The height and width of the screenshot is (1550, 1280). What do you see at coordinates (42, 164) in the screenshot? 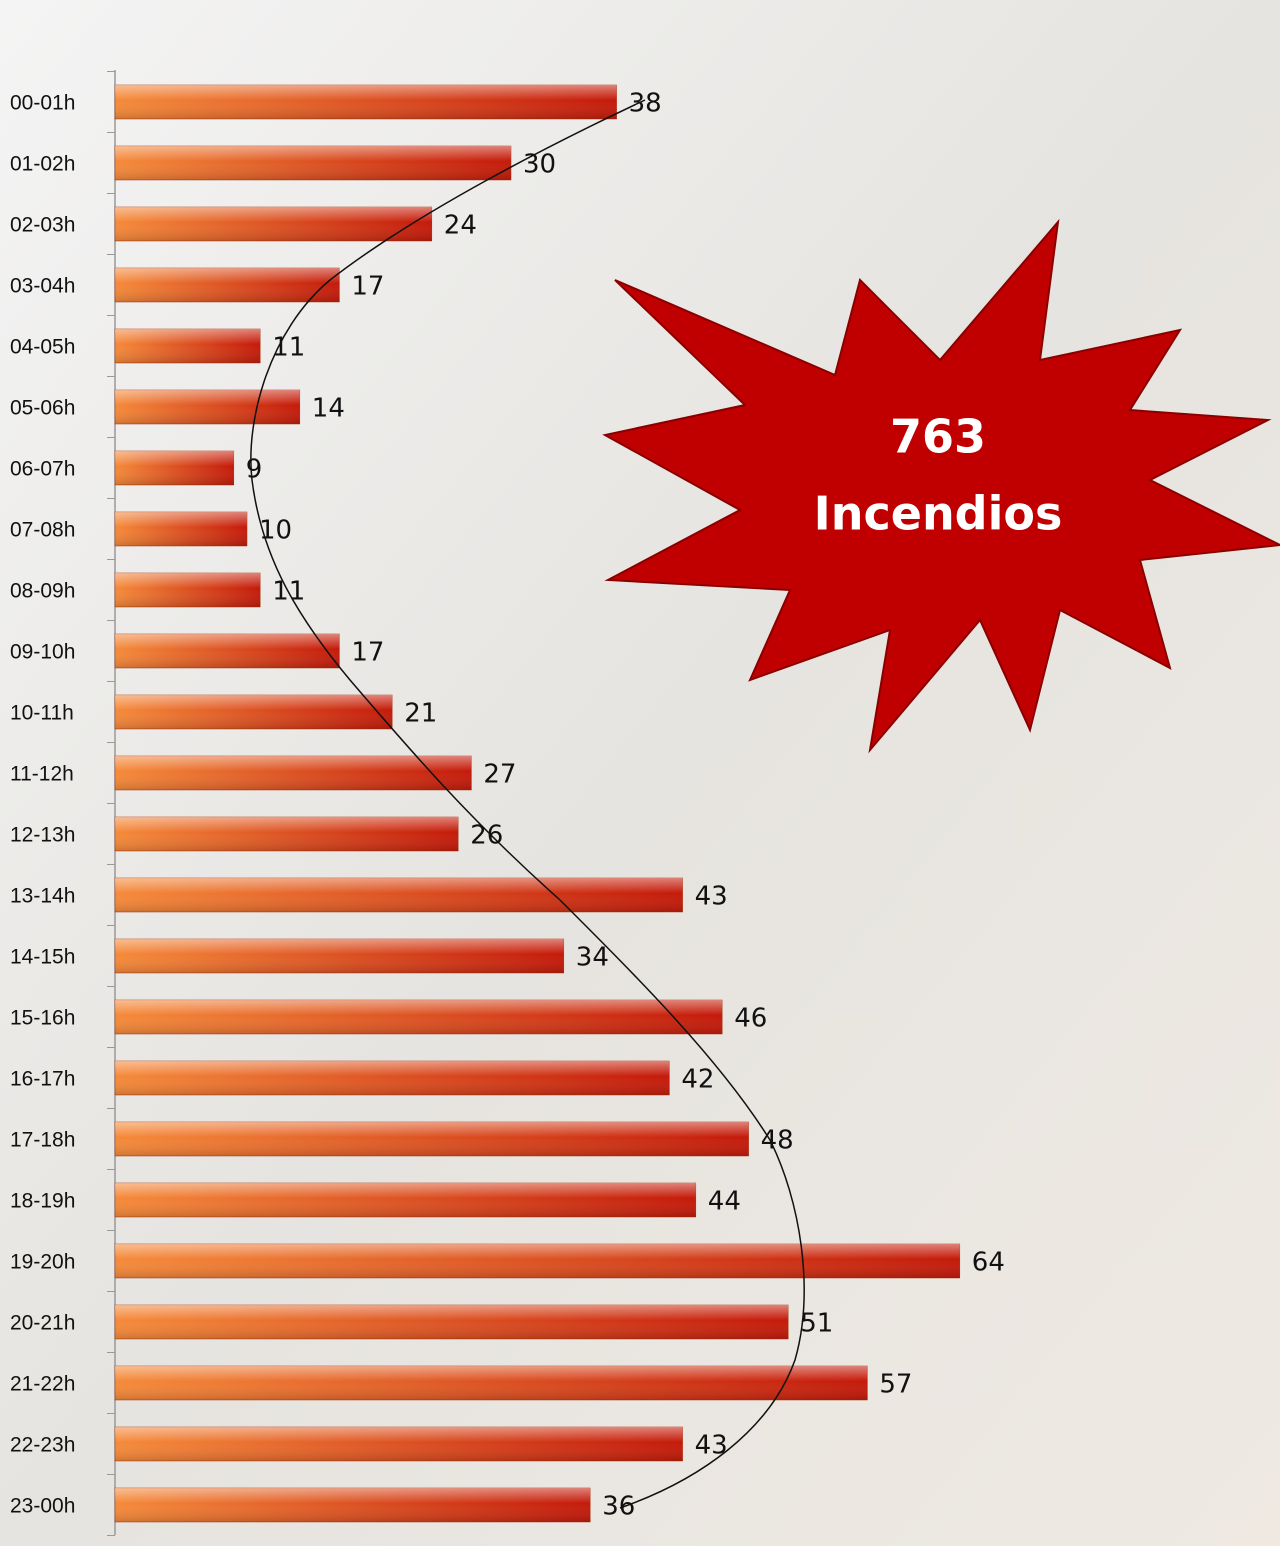
I see `y-tick-label: 01-02h` at bounding box center [42, 164].